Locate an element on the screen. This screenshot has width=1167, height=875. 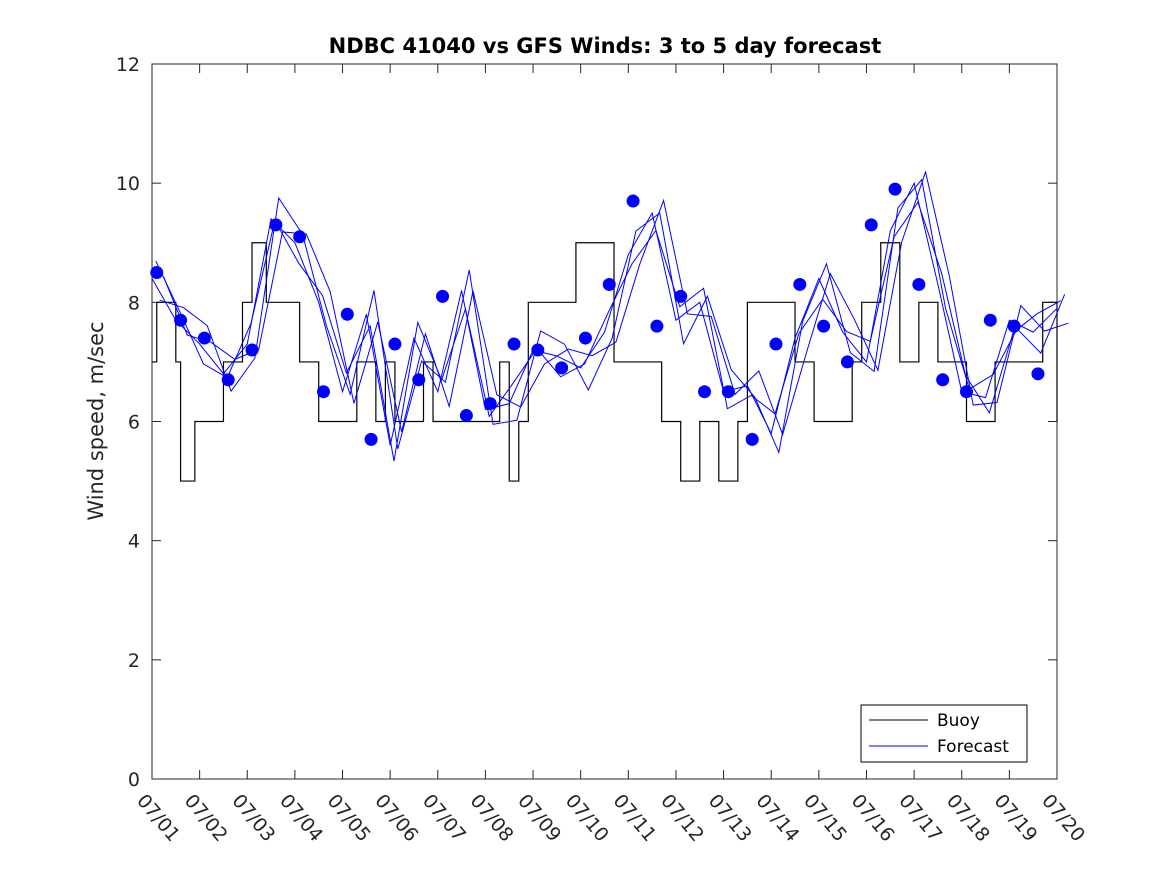
legend: Buoy Forecast is located at coordinates (944, 733).